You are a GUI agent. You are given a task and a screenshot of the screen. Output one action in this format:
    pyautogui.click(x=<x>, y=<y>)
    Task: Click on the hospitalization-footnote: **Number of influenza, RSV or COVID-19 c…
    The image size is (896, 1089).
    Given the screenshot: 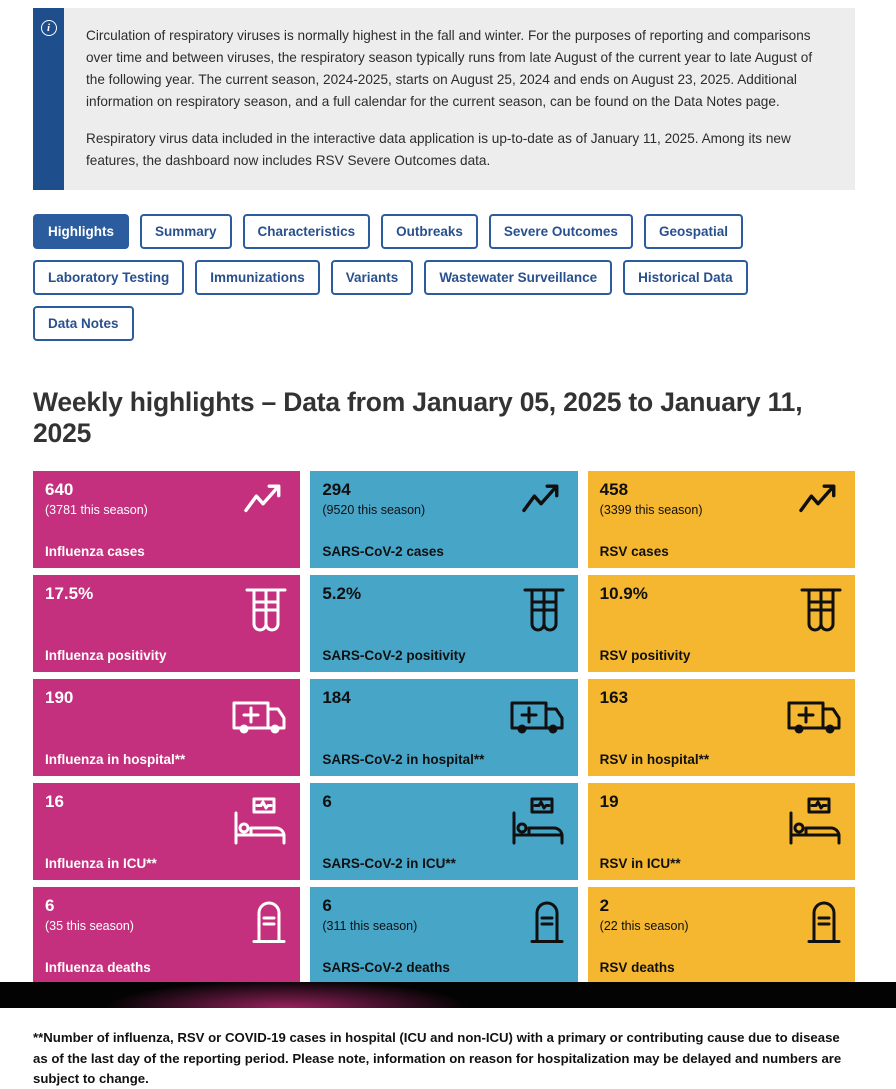 What is the action you would take?
    pyautogui.click(x=437, y=1058)
    